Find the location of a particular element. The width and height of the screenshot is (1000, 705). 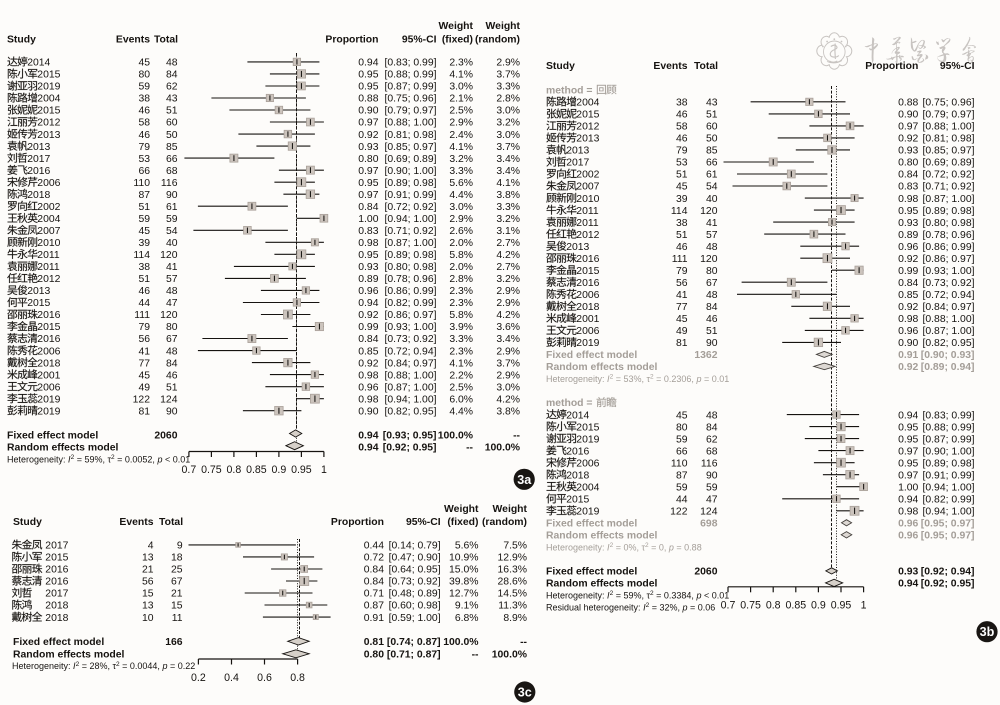

svg-text: [0.80; 0.98] is located at coordinates (411, 267).